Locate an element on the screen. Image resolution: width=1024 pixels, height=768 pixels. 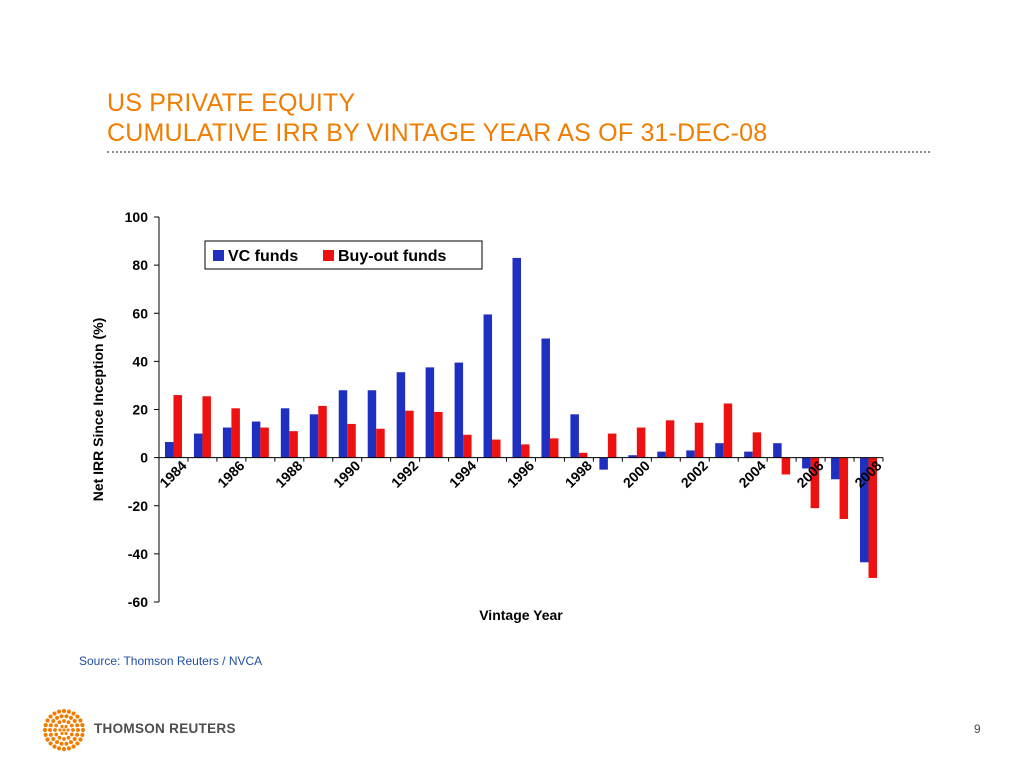
y-tick-label: -40 is located at coordinates (138, 554).